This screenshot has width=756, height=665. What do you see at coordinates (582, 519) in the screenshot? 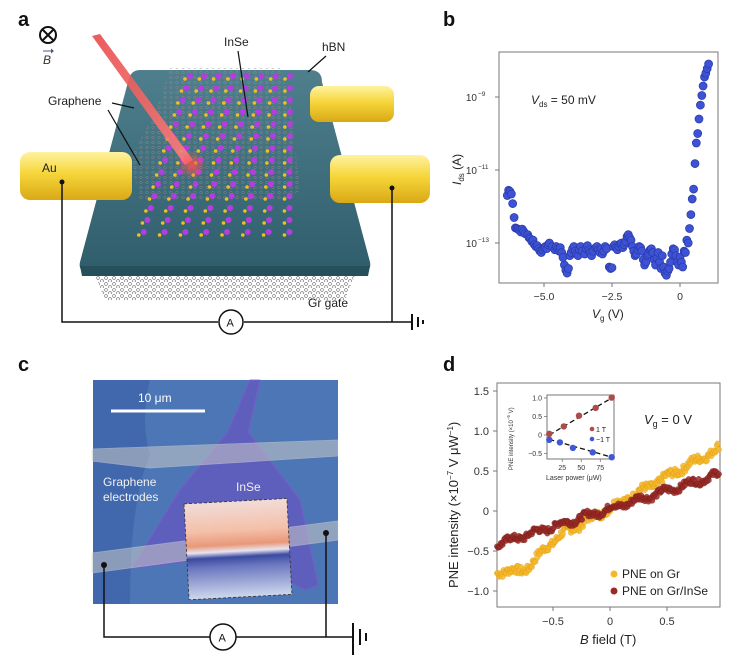
I see `pne-gr-inse-point` at bounding box center [582, 519].